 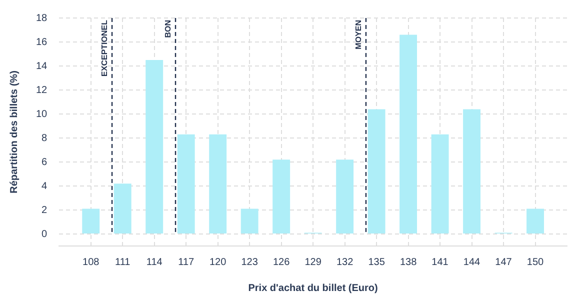 I want to click on y-tick-label: 10, so click(x=42, y=114).